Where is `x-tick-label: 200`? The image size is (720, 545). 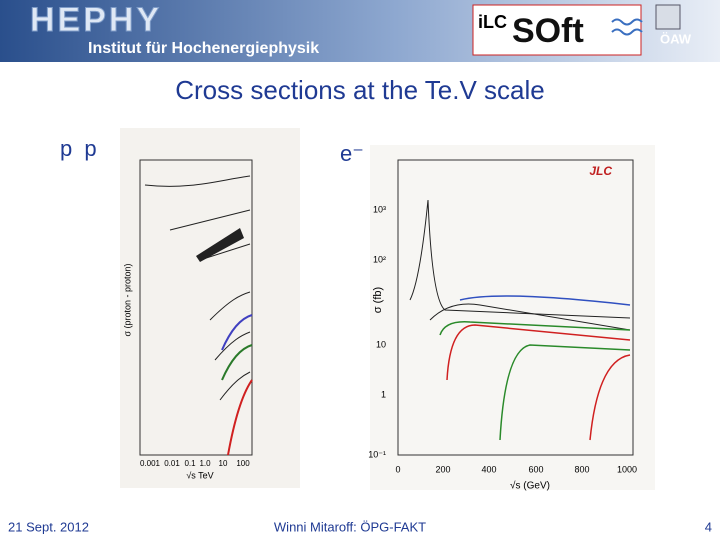
x-tick-label: 200 is located at coordinates (442, 469).